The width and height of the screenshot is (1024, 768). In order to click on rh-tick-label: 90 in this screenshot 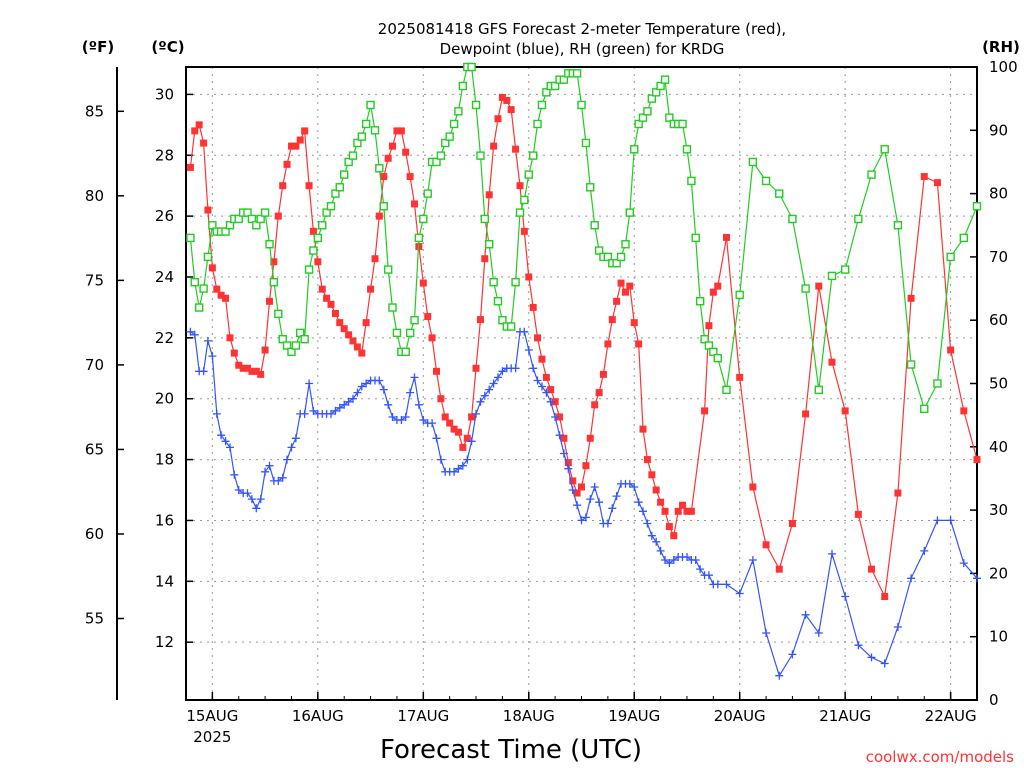, I will do `click(998, 130)`.